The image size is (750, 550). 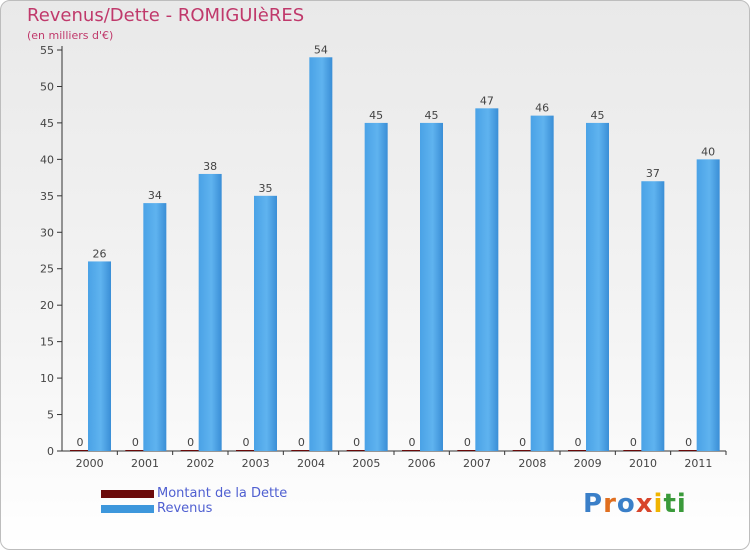 What do you see at coordinates (222, 493) in the screenshot?
I see `legend-label-dette: Montant de la Dette` at bounding box center [222, 493].